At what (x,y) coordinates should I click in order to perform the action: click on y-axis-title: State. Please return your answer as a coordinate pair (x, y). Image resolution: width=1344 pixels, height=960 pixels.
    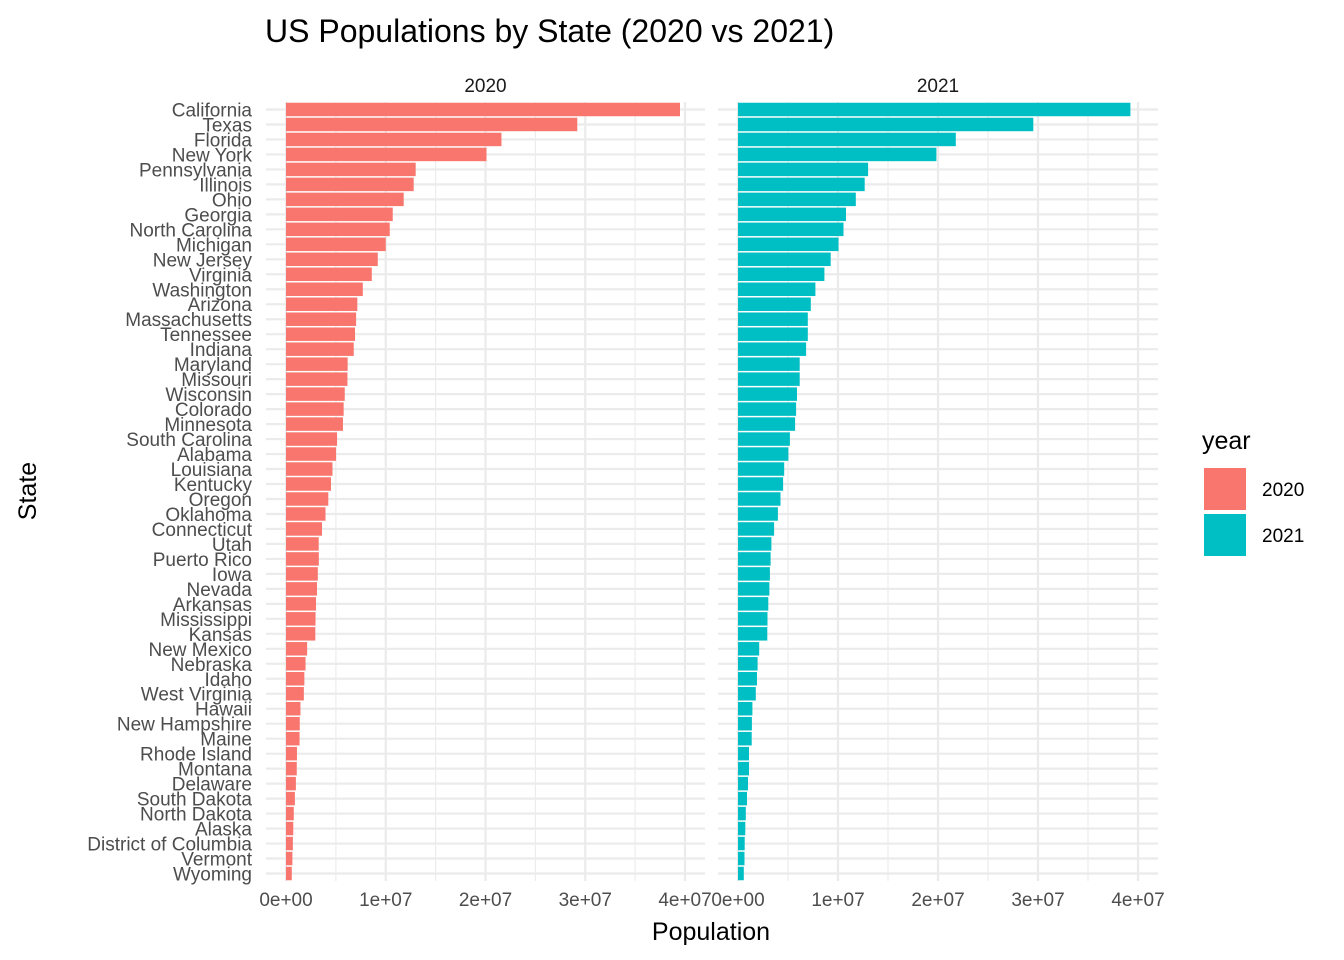
    Looking at the image, I should click on (28, 491).